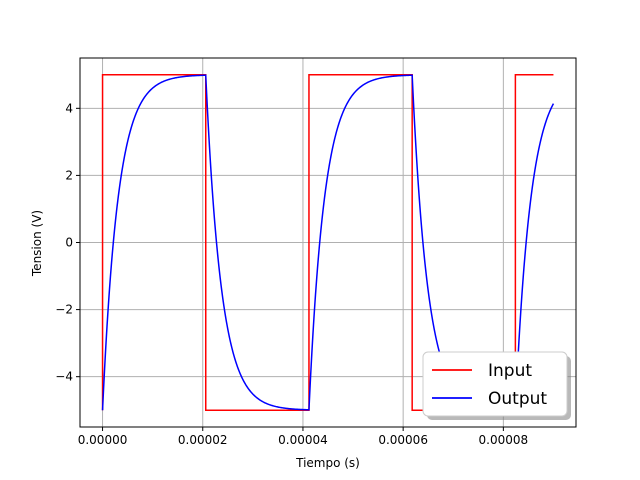  What do you see at coordinates (64, 377) in the screenshot?
I see `y-tick-label: −4` at bounding box center [64, 377].